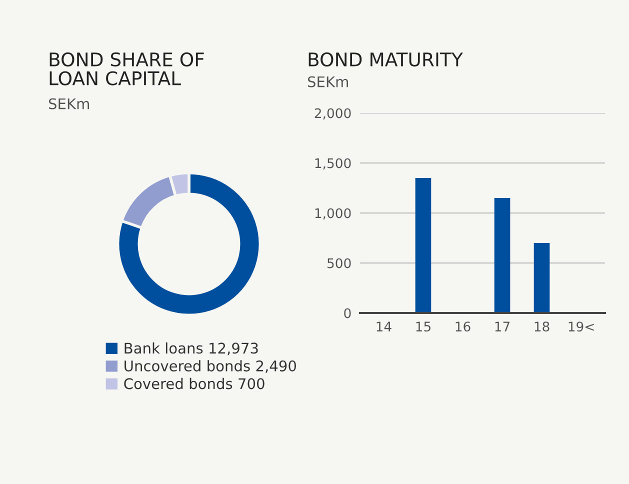  What do you see at coordinates (333, 164) in the screenshot?
I see `y-tick-label: 1,500` at bounding box center [333, 164].